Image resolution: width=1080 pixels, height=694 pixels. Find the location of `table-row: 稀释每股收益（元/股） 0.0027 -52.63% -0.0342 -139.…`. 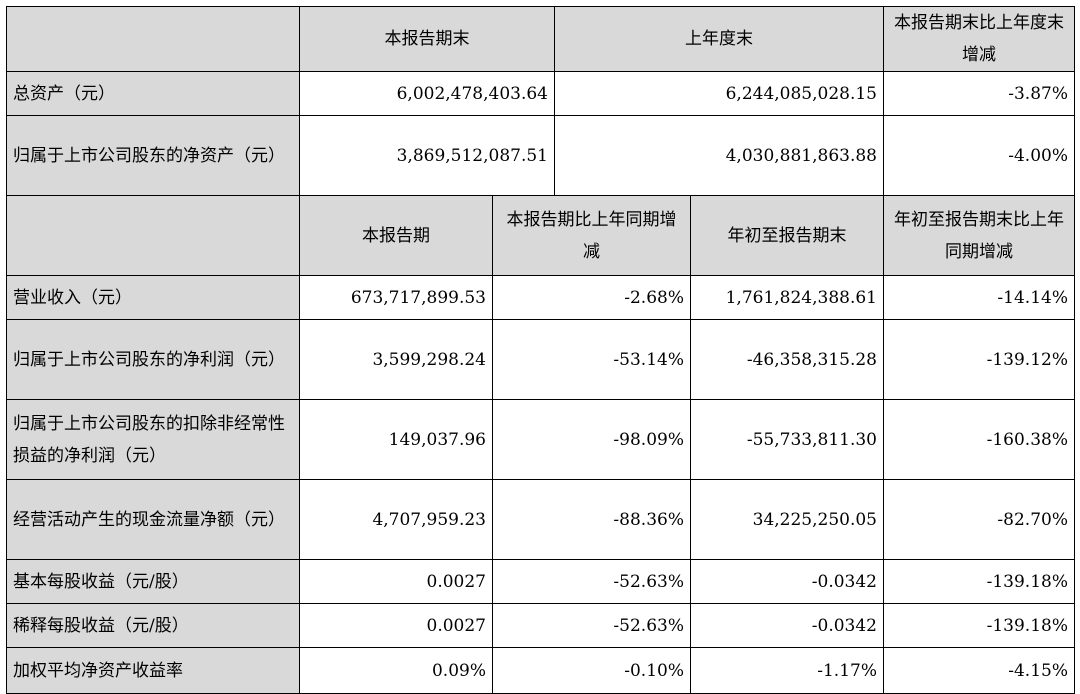

table-row: 稀释每股收益（元/股） 0.0027 -52.63% -0.0342 -139.… is located at coordinates (540, 625).